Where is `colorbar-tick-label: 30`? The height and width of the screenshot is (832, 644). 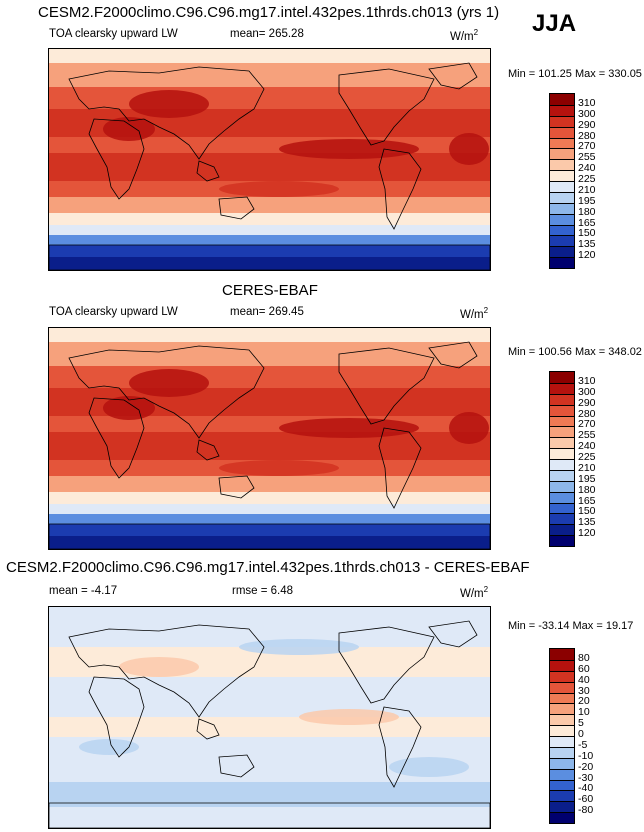
colorbar-tick-label: 30 is located at coordinates (584, 690).